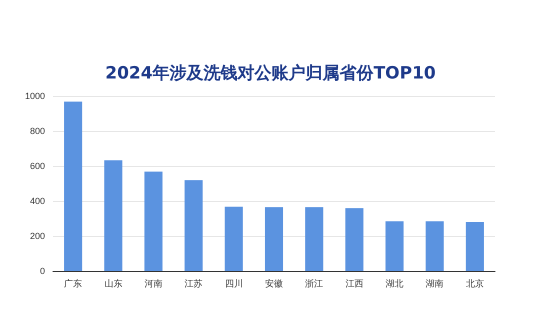 The height and width of the screenshot is (321, 541). What do you see at coordinates (314, 283) in the screenshot?
I see `x-tick-label: 浙江` at bounding box center [314, 283].